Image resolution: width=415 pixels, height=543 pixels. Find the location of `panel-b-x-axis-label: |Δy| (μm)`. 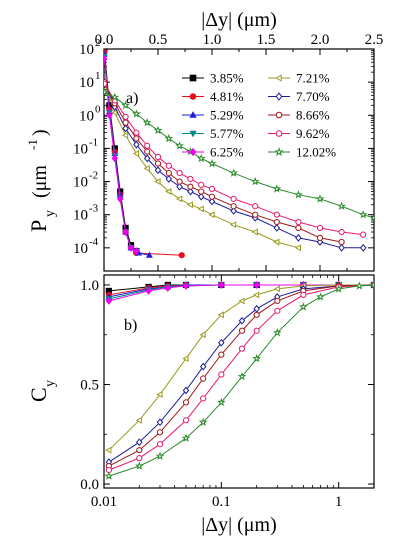

panel-b-x-axis-label: |Δy| (μm) is located at coordinates (238, 525).